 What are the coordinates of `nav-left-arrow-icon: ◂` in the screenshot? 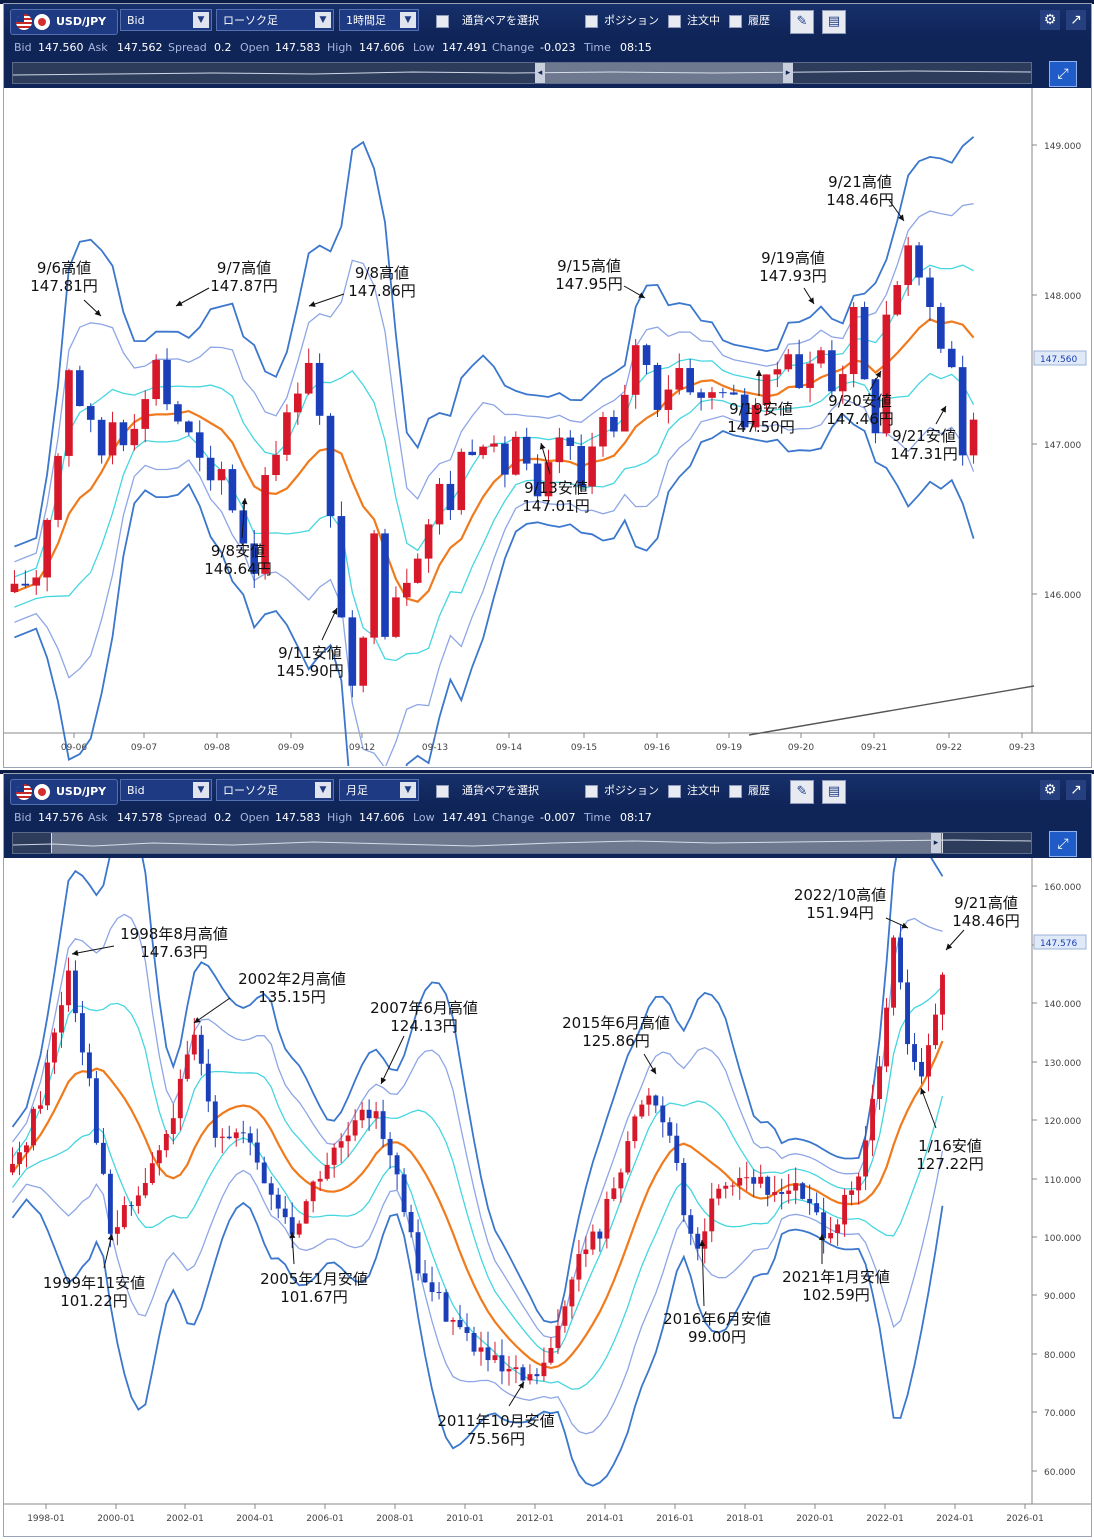 It's located at (540, 73).